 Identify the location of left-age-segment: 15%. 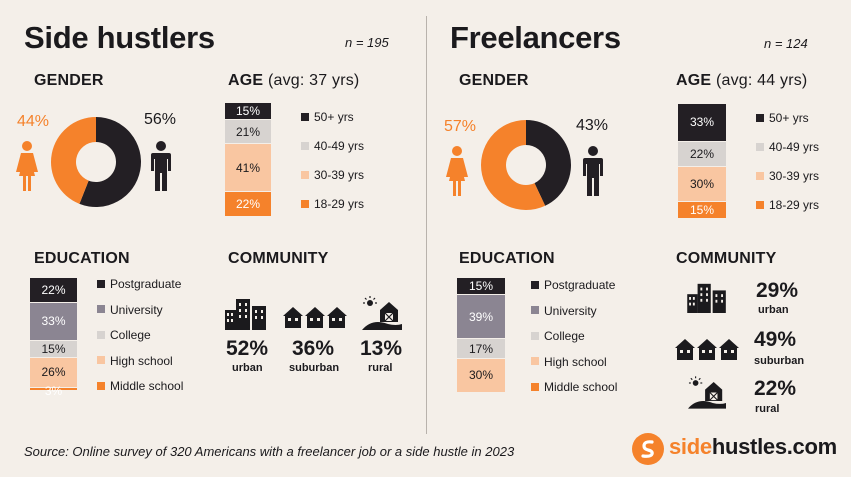
(248, 112).